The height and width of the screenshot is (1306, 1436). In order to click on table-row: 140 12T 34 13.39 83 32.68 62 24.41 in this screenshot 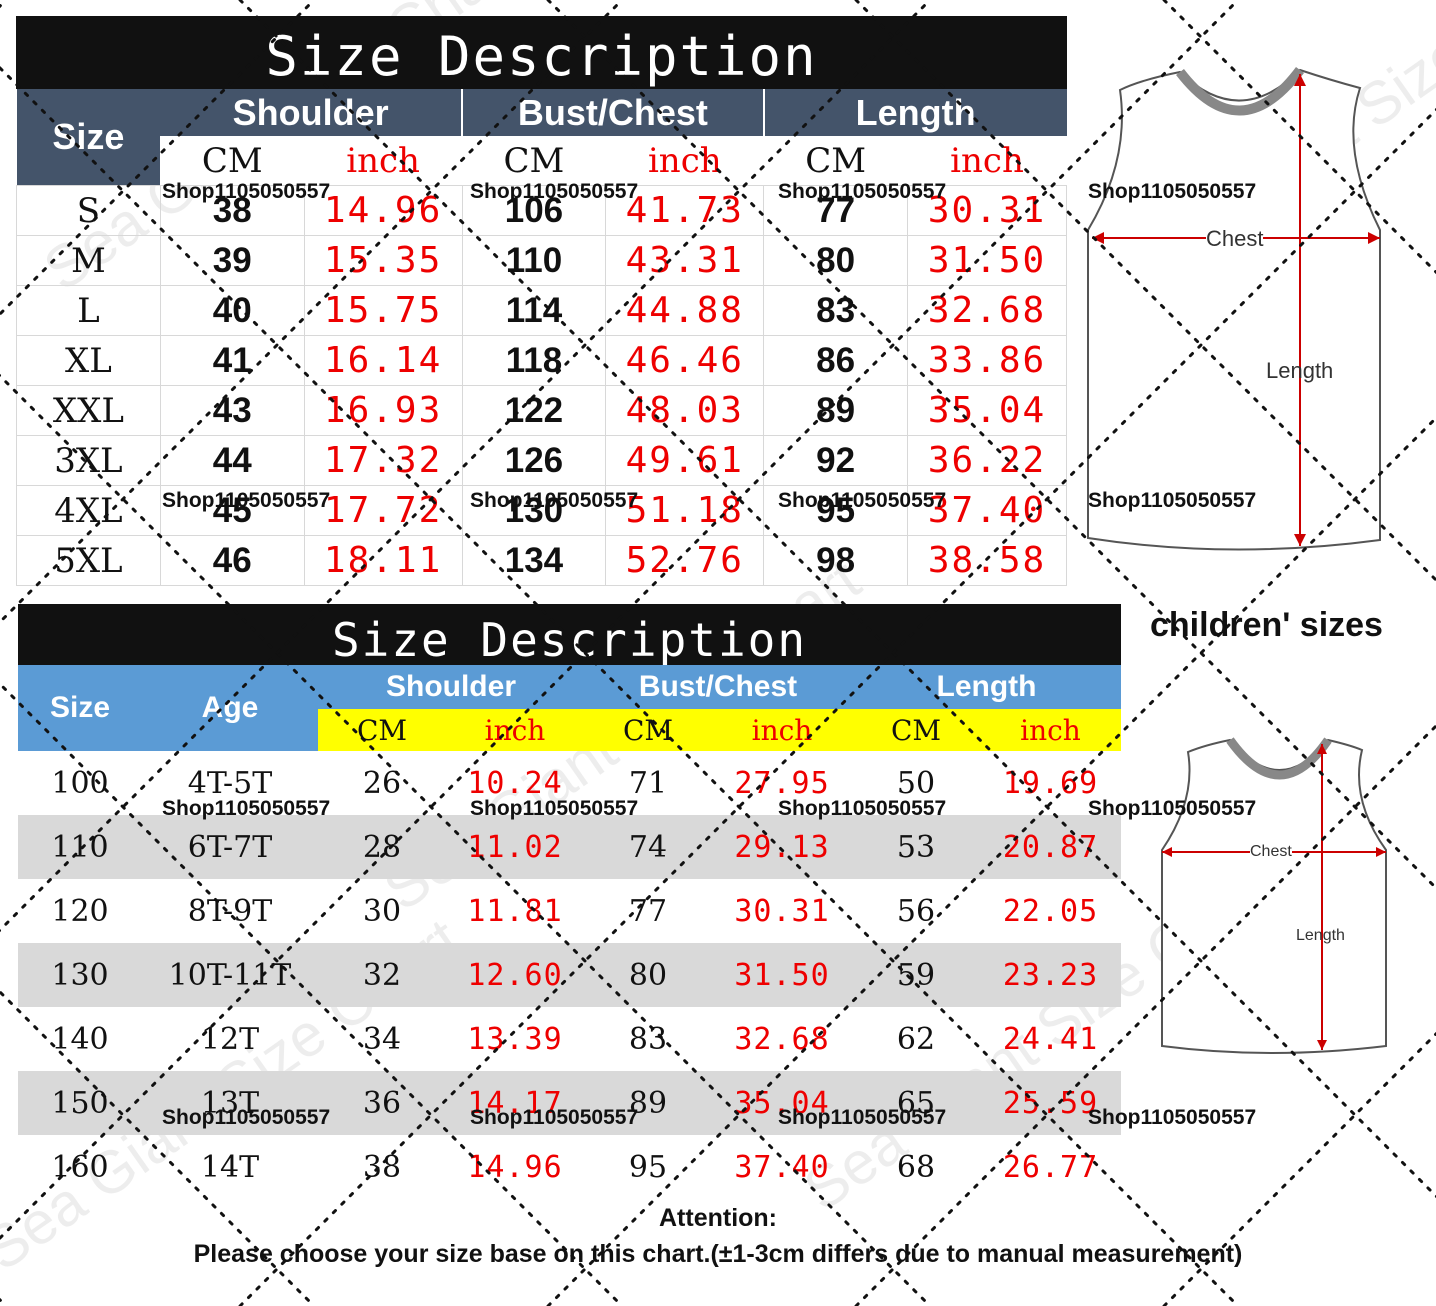, I will do `click(569, 1039)`.